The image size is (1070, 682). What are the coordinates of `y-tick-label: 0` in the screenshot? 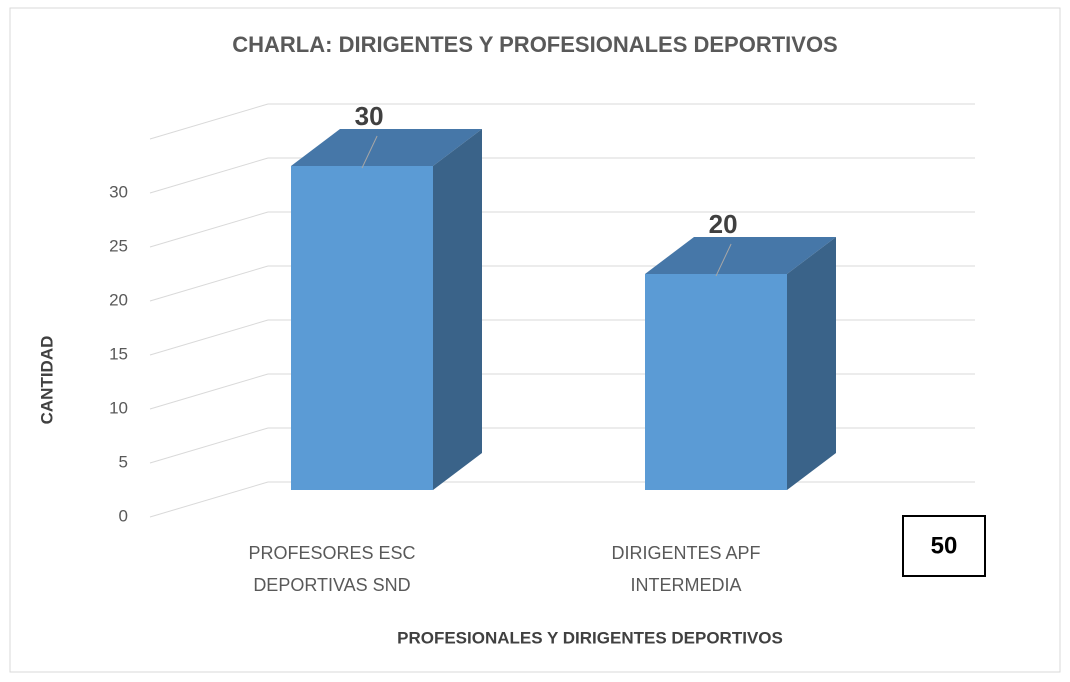 It's located at (123, 515).